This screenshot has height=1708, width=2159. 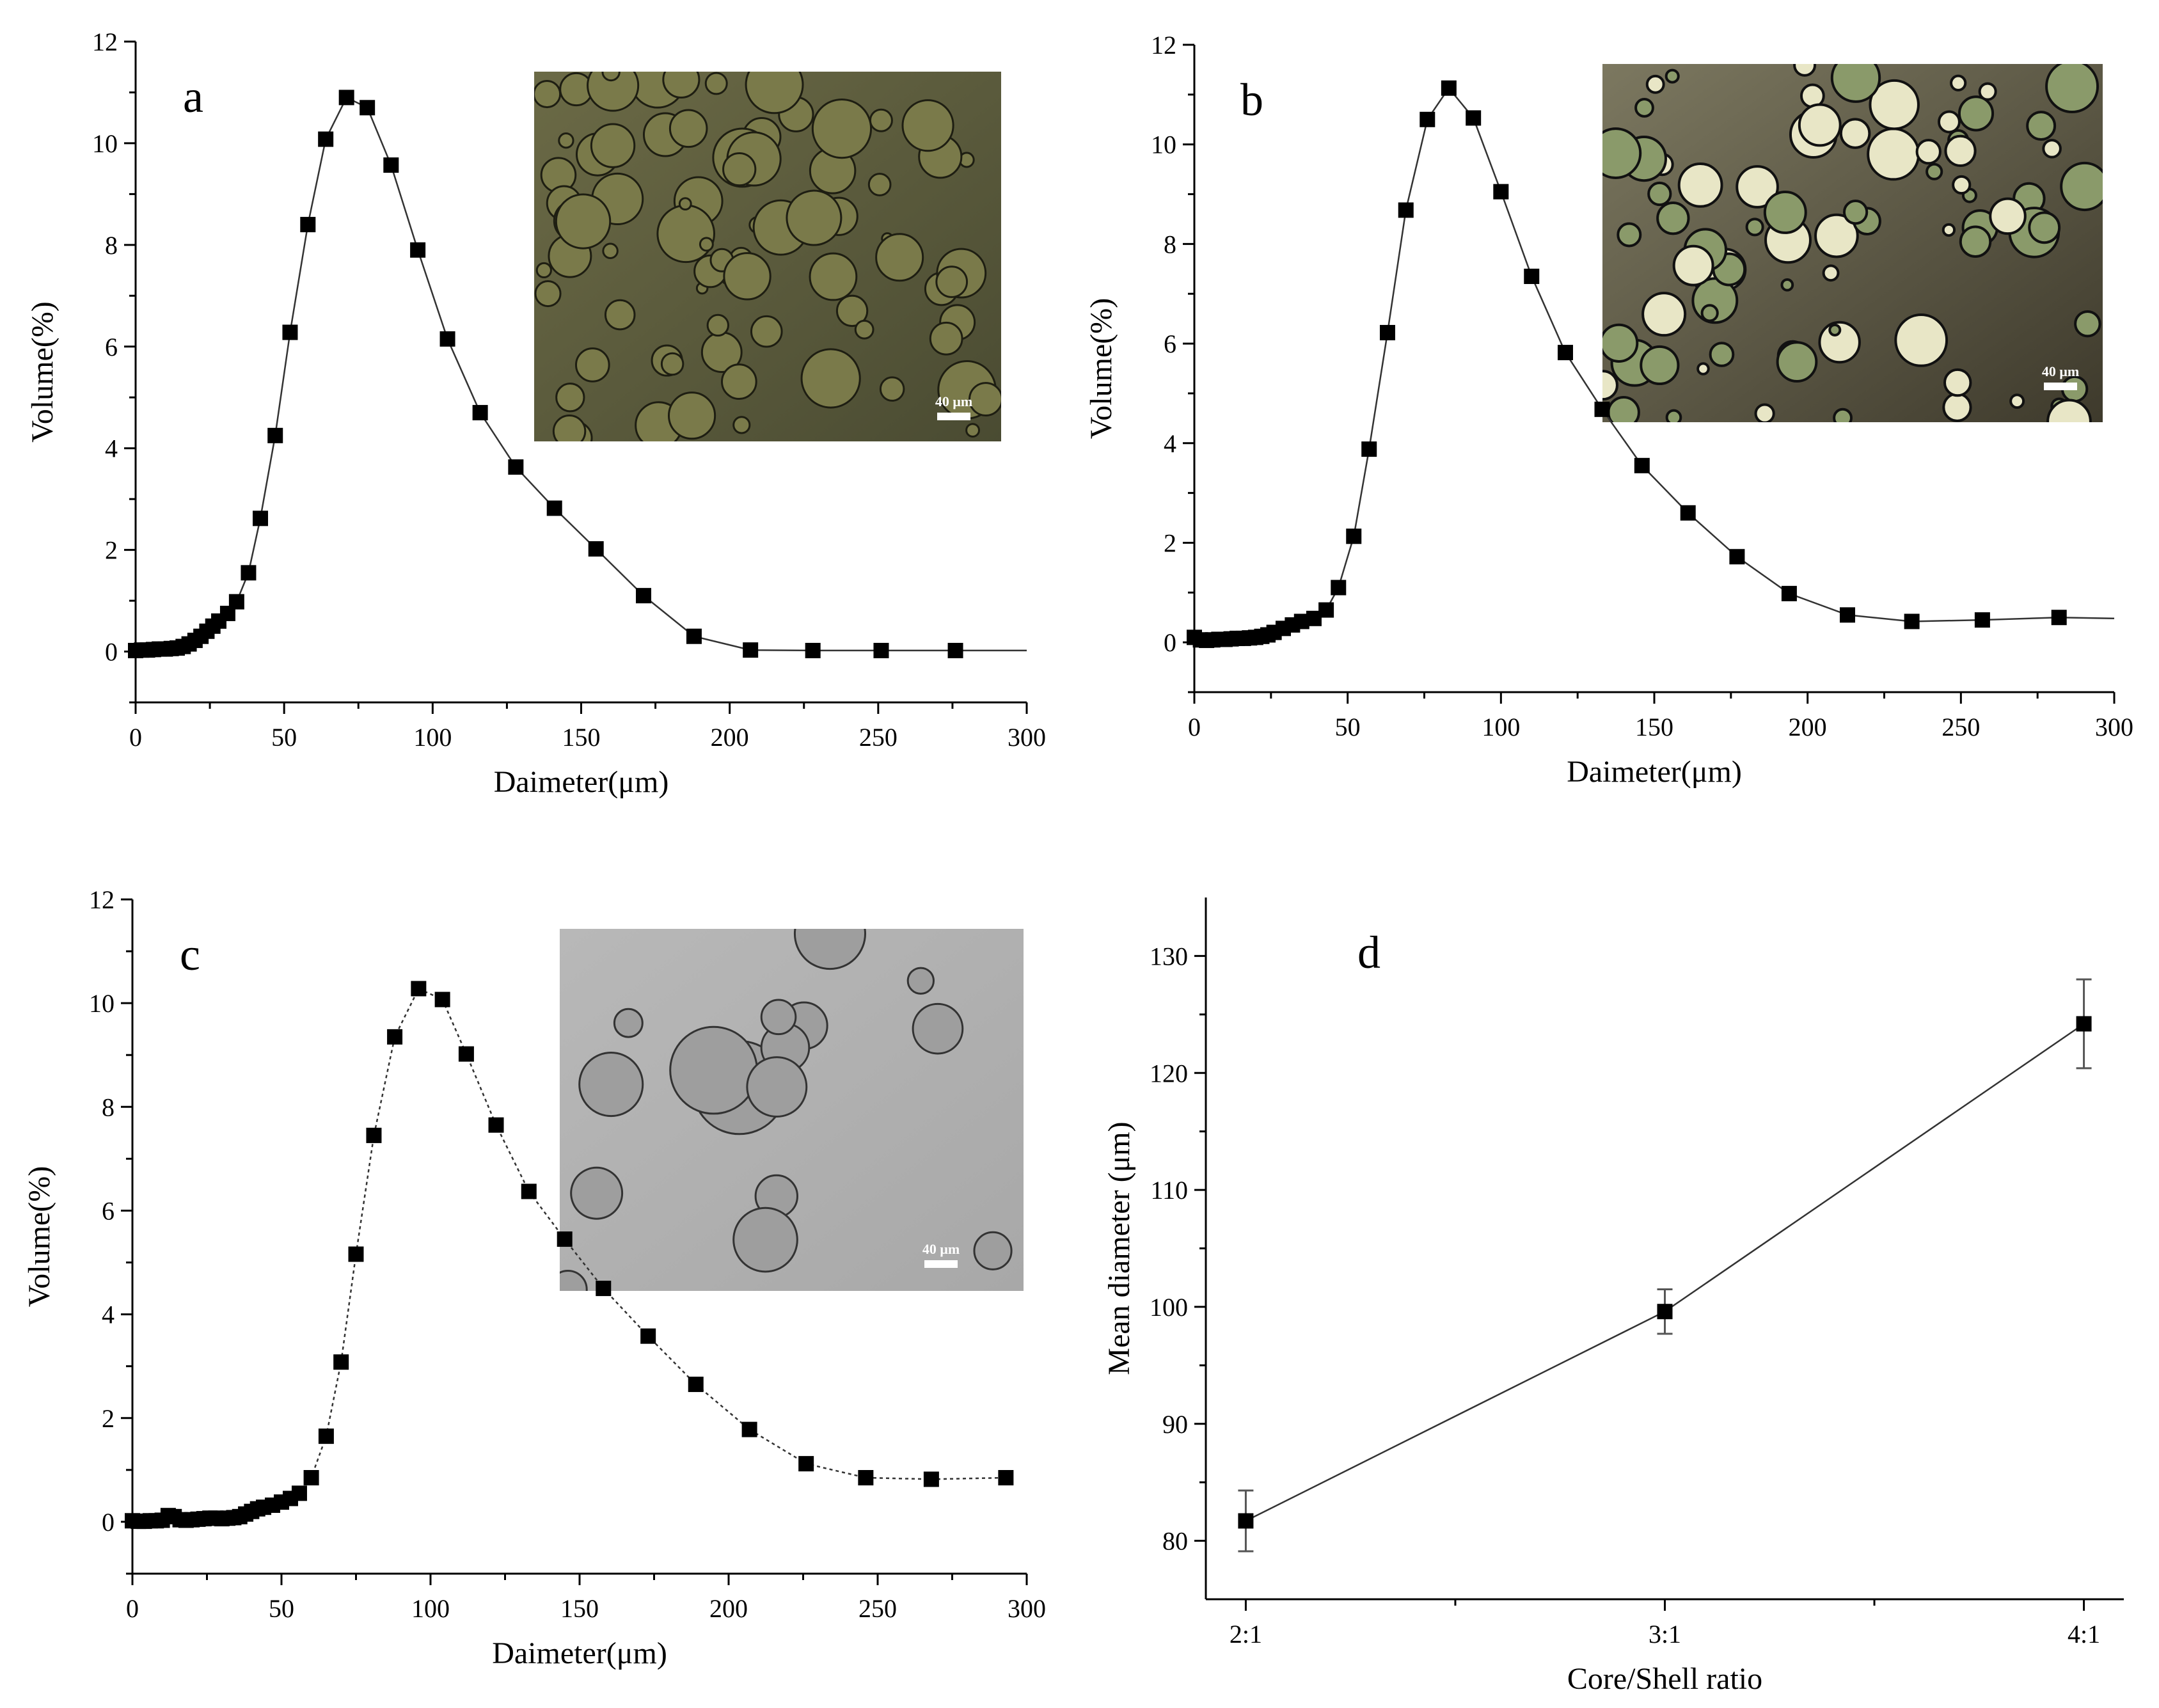 I want to click on x-tick-label: 250, so click(x=877, y=1609).